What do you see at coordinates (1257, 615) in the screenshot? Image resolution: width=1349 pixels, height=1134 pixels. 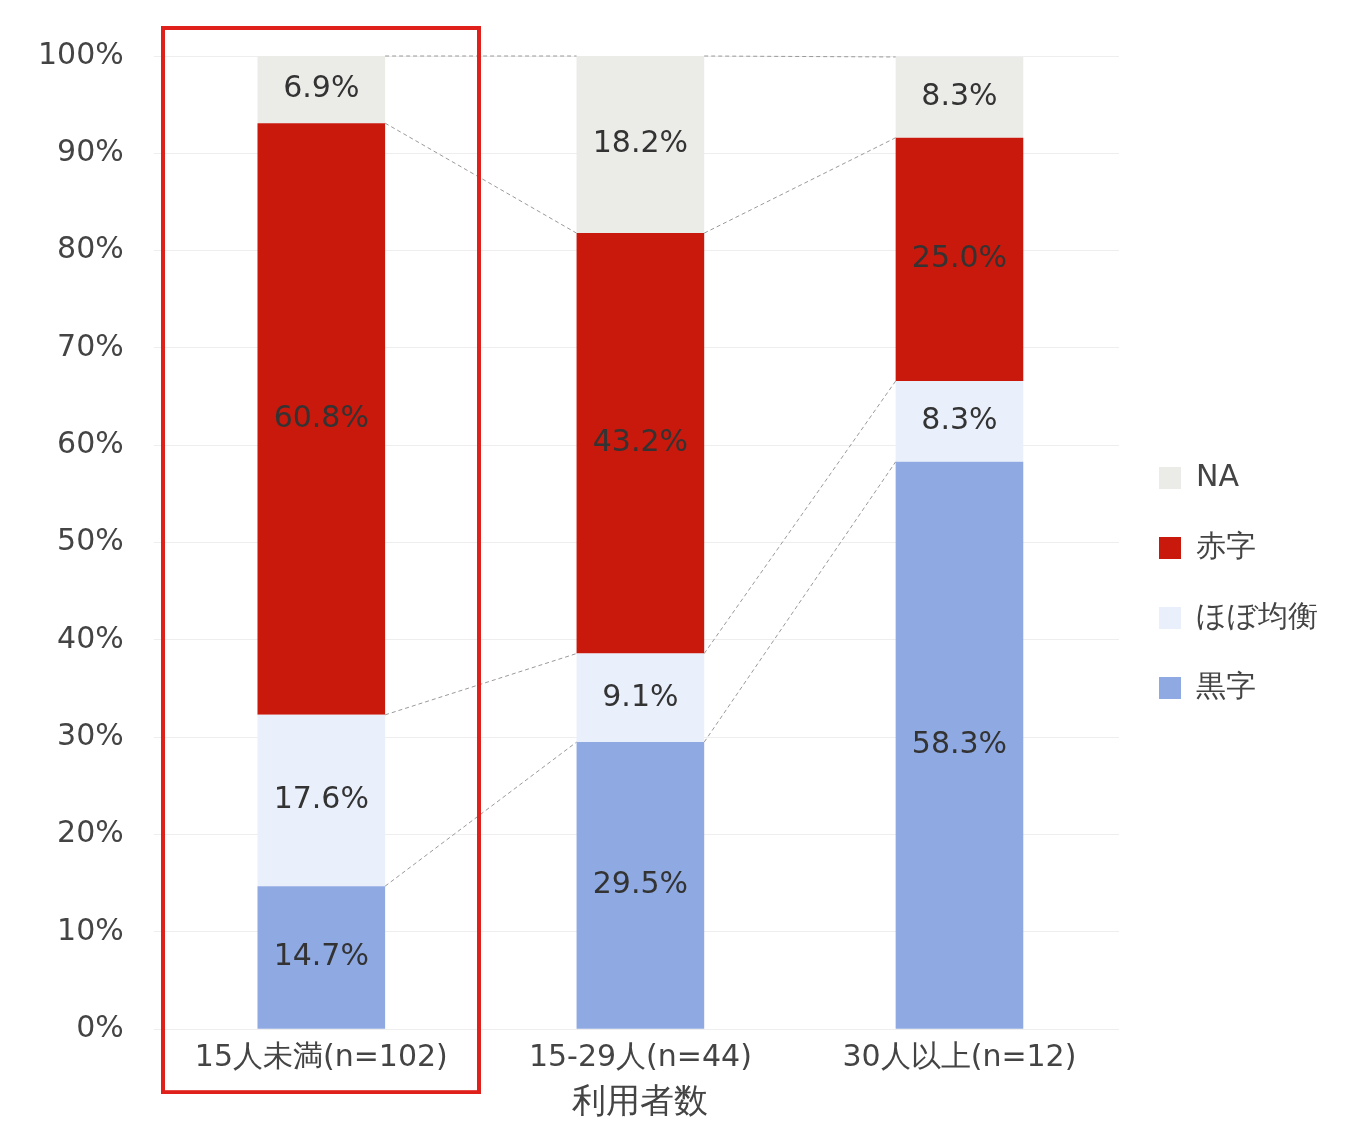 I see `legend-label: ほぼ均衡` at bounding box center [1257, 615].